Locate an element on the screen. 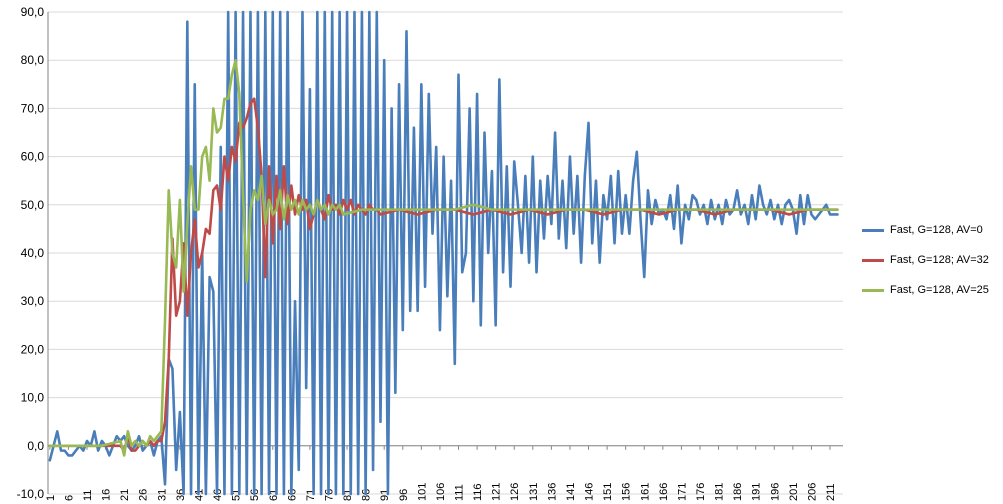  y-tick-label: 80,0 is located at coordinates (33, 60).